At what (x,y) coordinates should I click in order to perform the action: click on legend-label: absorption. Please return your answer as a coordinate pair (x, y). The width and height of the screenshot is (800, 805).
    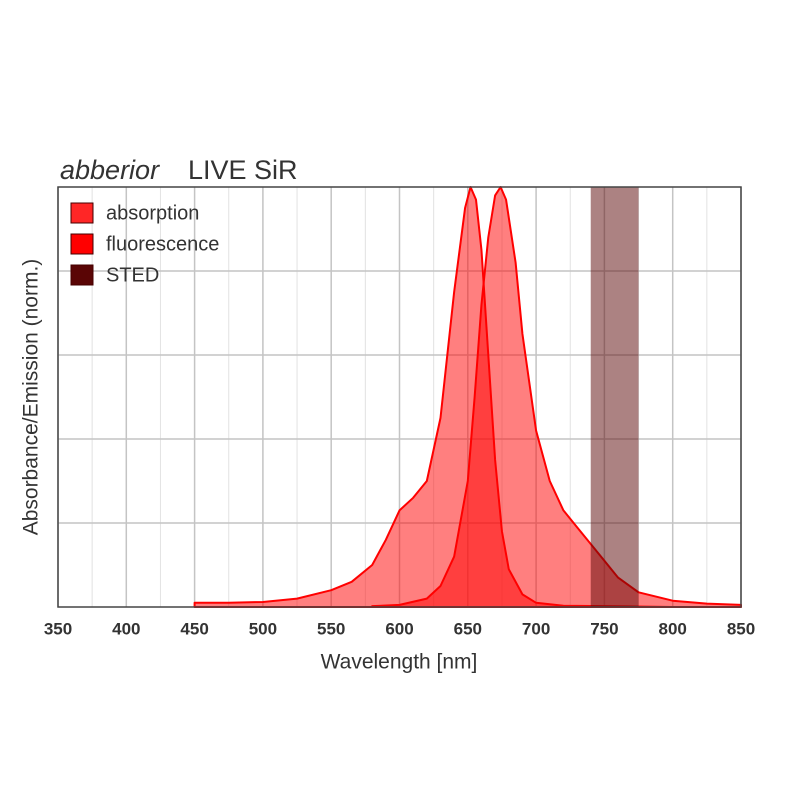
    Looking at the image, I should click on (152, 213).